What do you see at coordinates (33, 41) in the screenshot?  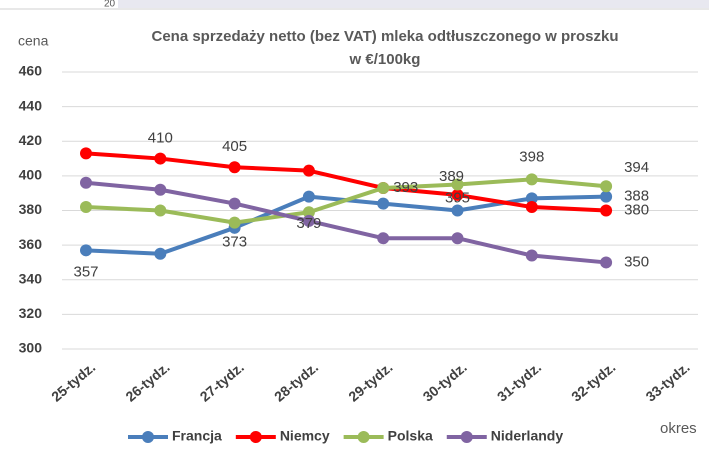 I see `y-axis-label: cena` at bounding box center [33, 41].